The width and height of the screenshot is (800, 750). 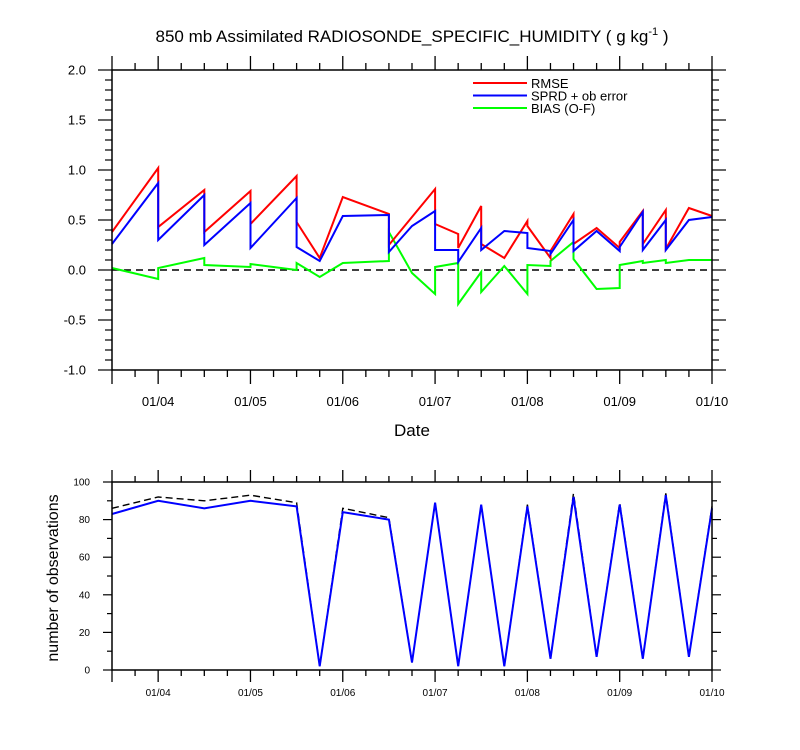 I want to click on series-line-bias-o-f, so click(x=411, y=268).